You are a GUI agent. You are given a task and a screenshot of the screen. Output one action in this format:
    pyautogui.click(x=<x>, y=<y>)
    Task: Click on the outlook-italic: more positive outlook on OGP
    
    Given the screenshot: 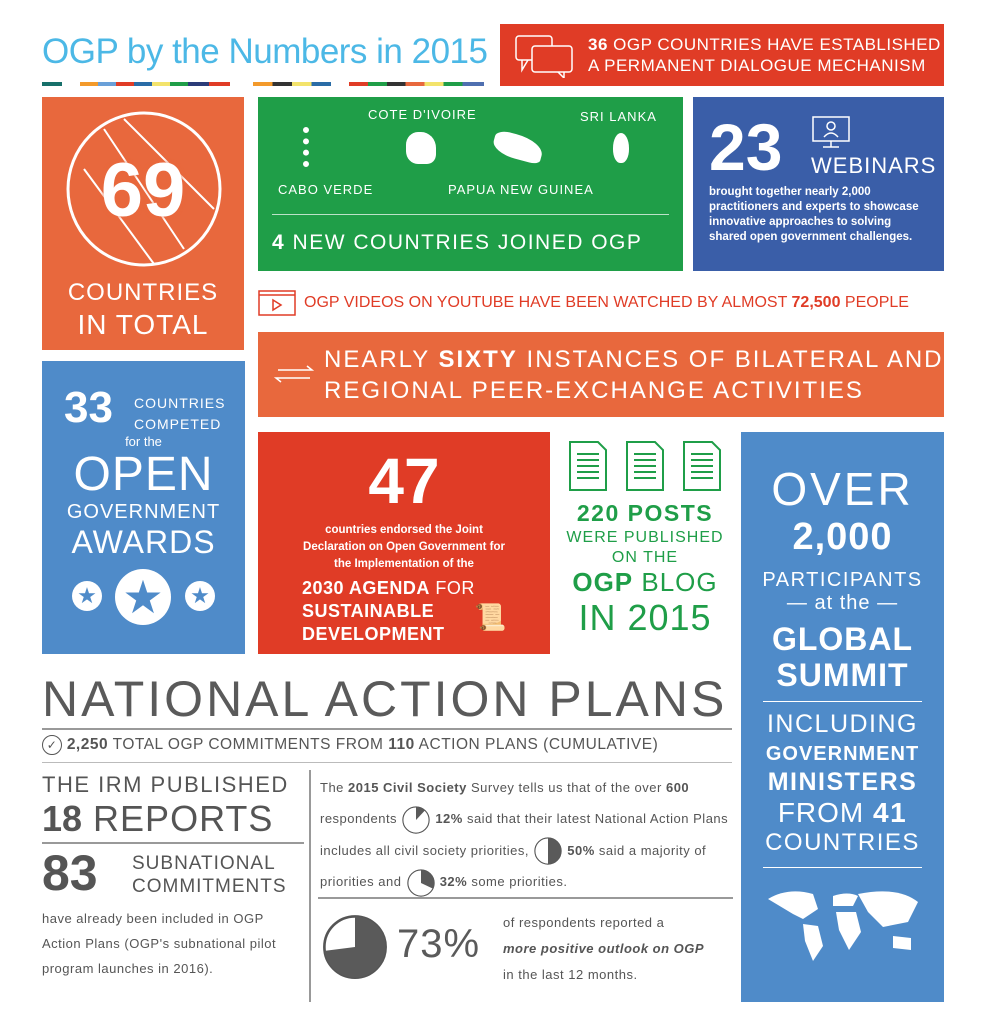 What is the action you would take?
    pyautogui.click(x=604, y=948)
    